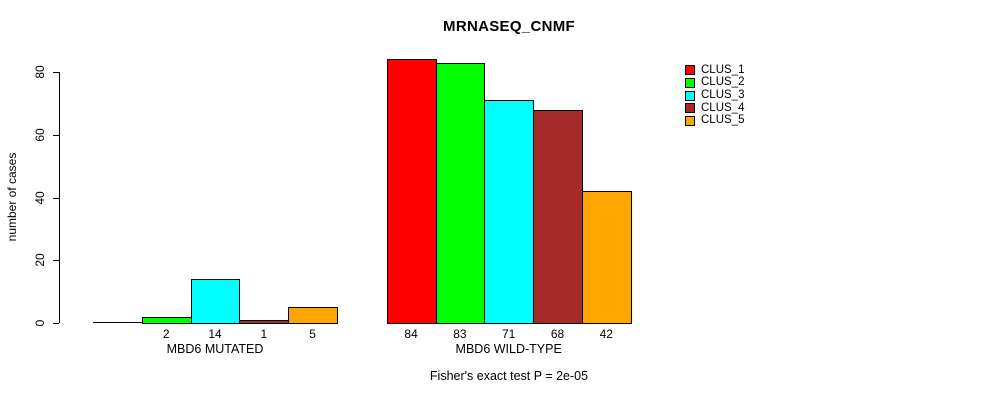 Image resolution: width=990 pixels, height=400 pixels. Describe the element at coordinates (460, 334) in the screenshot. I see `bar-value-label: 83` at that location.